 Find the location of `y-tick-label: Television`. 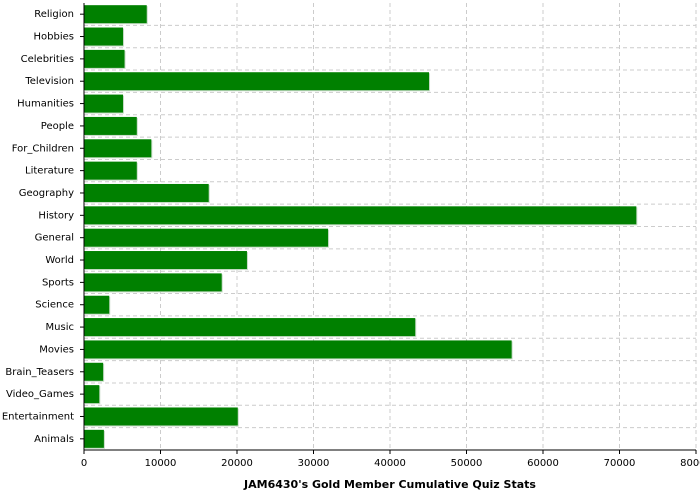

y-tick-label: Television is located at coordinates (49, 81).